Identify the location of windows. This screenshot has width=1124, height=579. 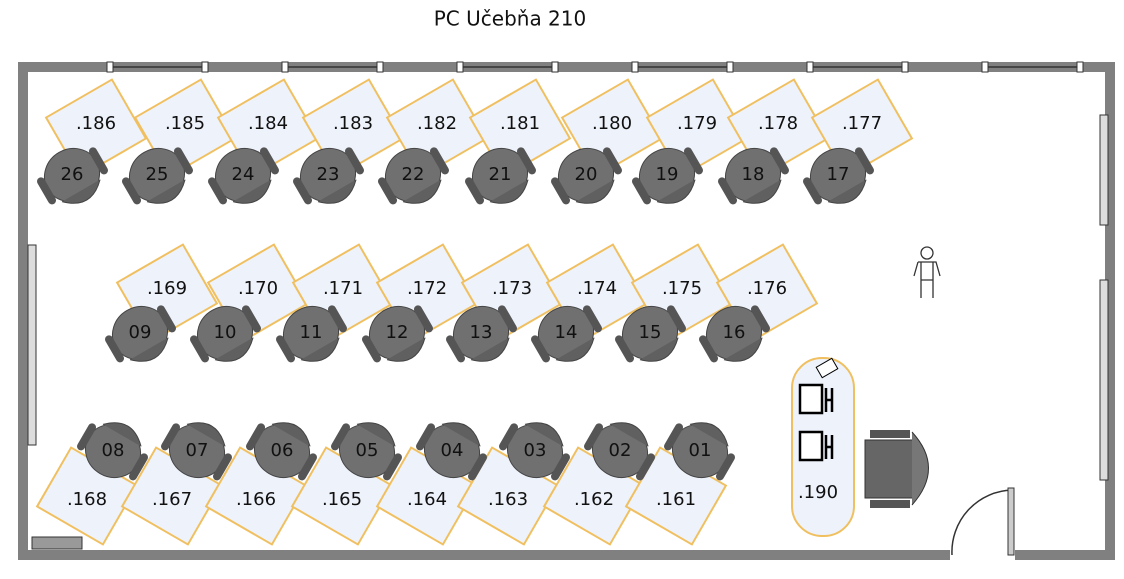
(595, 67).